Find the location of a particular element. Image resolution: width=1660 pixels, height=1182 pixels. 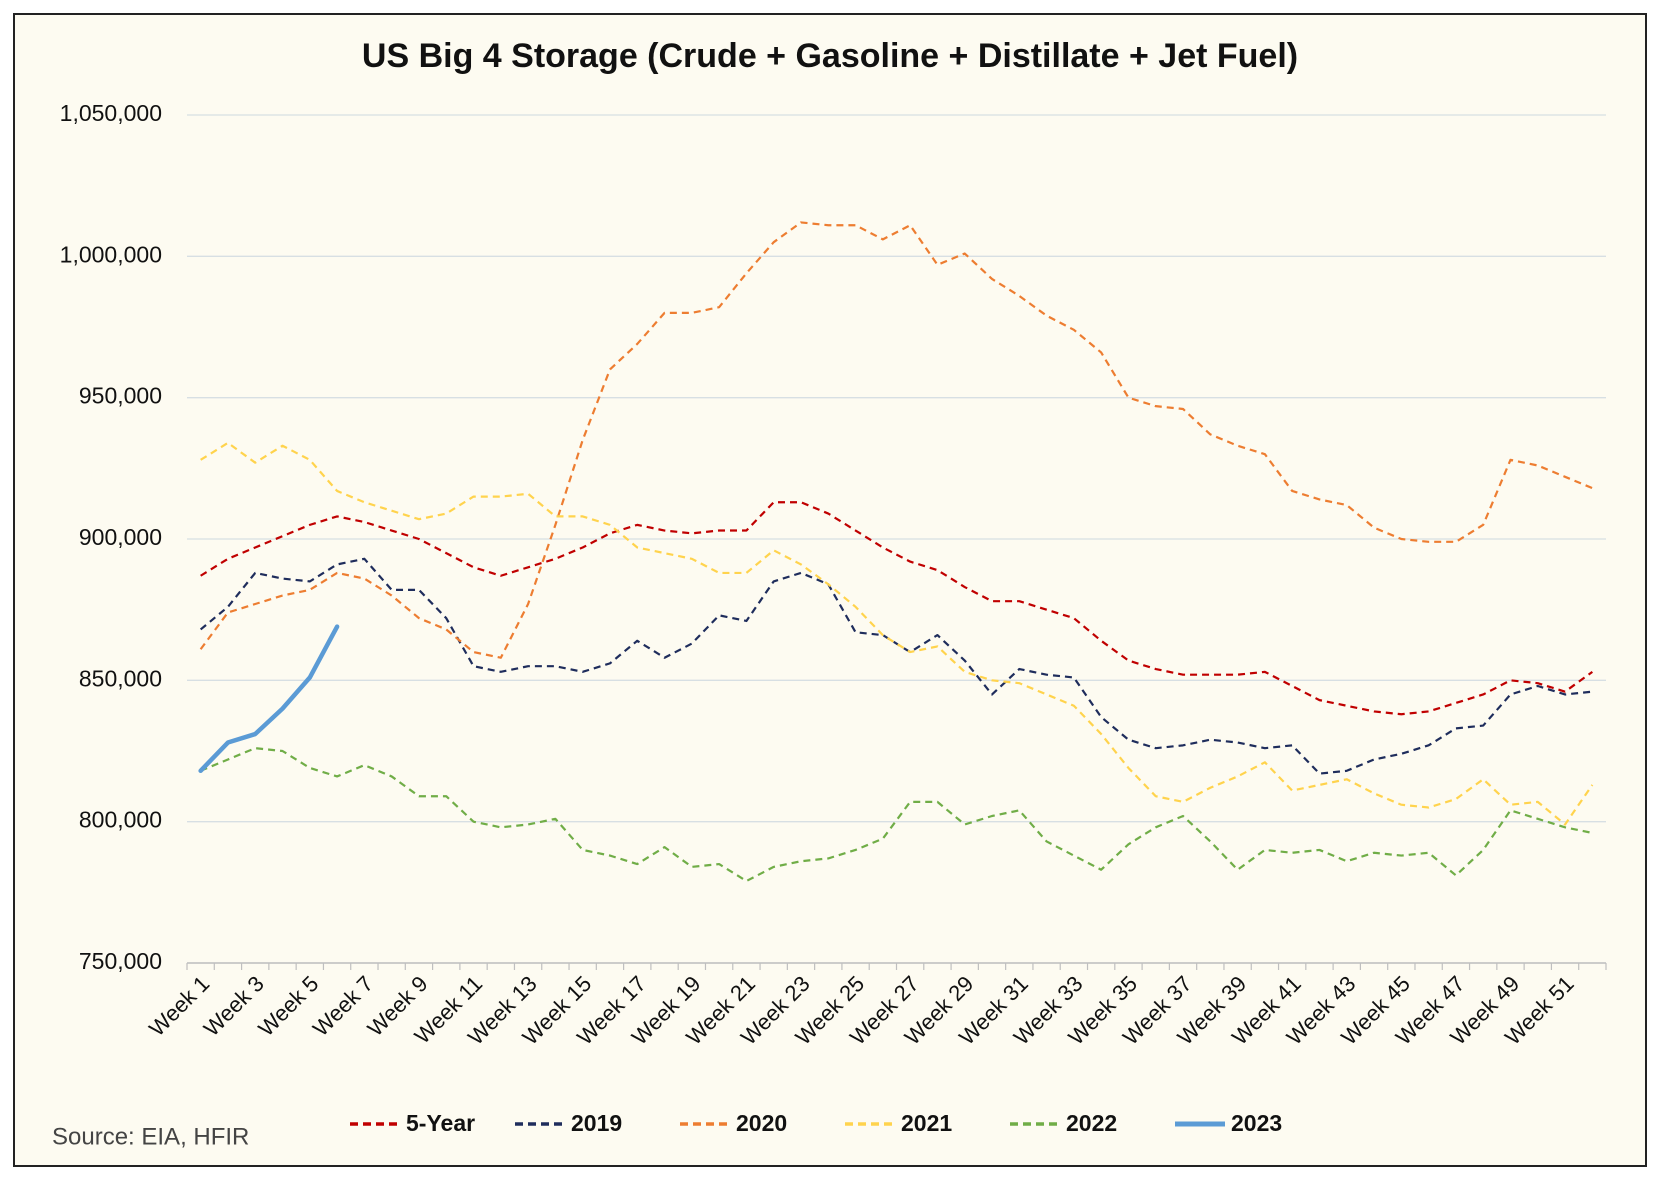

legend-label: 2019 is located at coordinates (596, 1123).